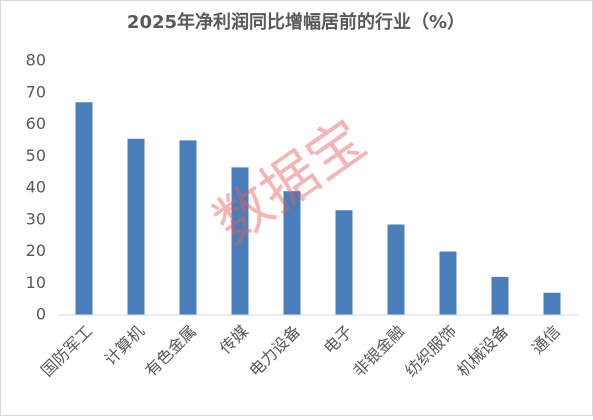 The width and height of the screenshot is (593, 420). I want to click on chart-title: 2025年净利润同比增幅居前的行业（%）, so click(296, 22).